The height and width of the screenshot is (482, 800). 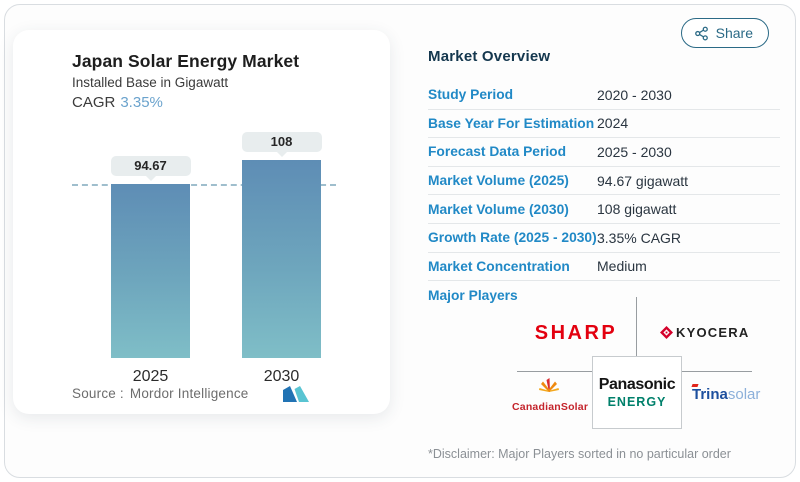 What do you see at coordinates (499, 266) in the screenshot?
I see `overview-row-label: Market Concentration` at bounding box center [499, 266].